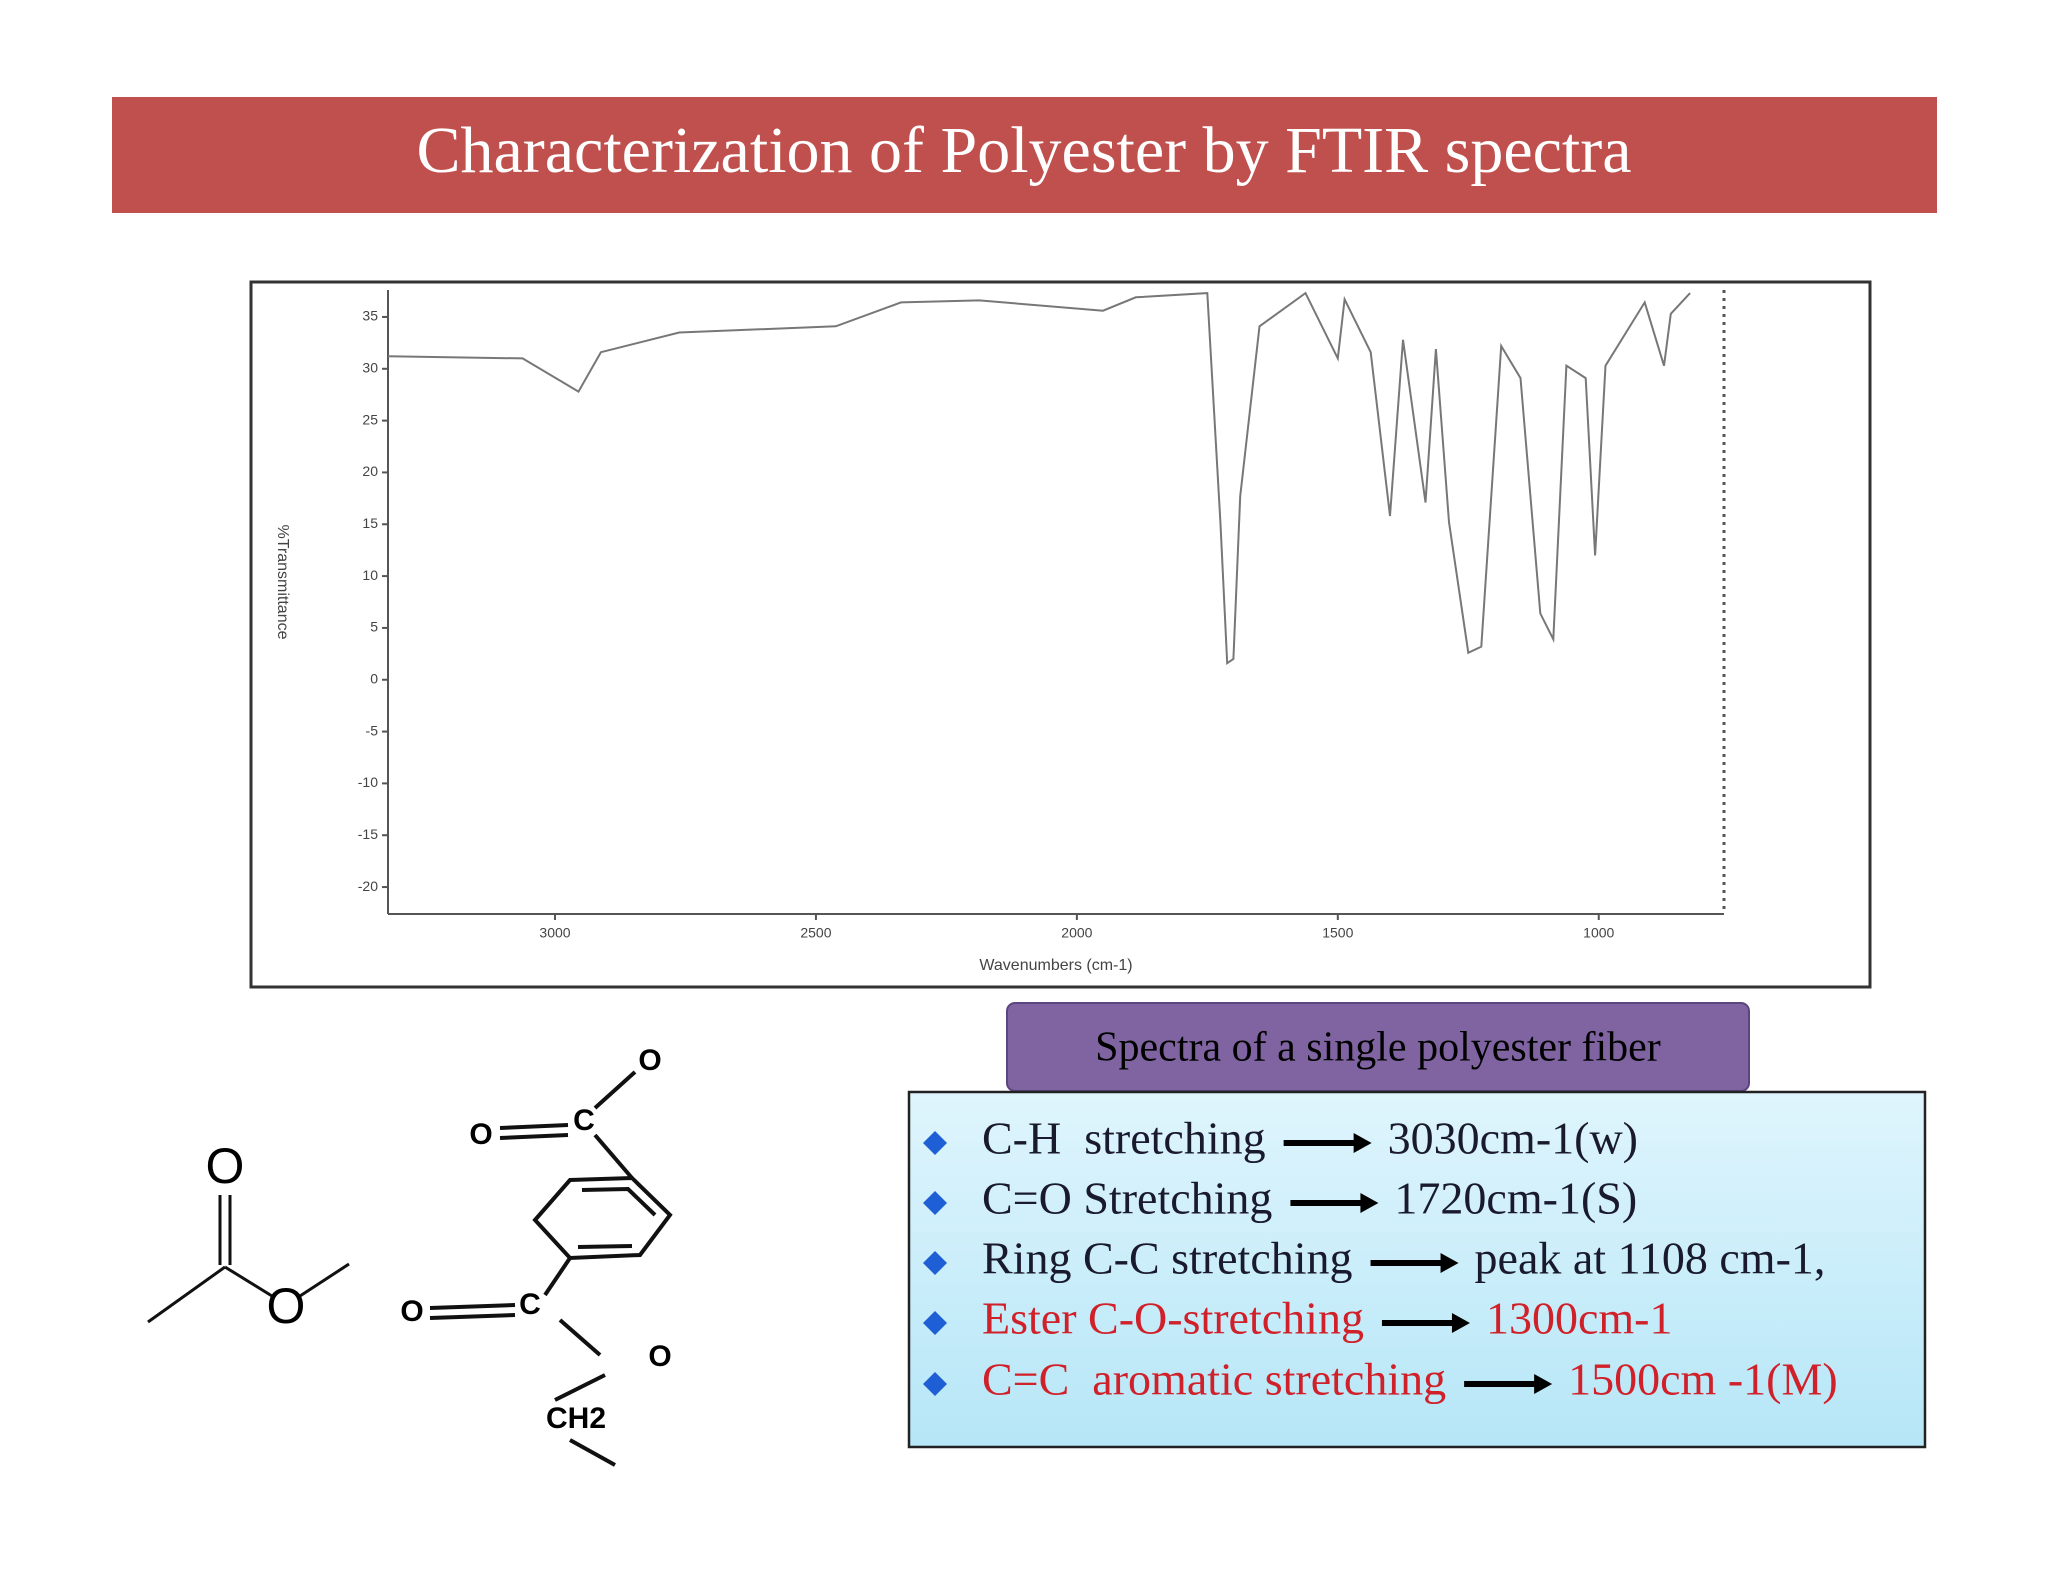  Describe the element at coordinates (815, 933) in the screenshot. I see `x-tick-label: 2500` at that location.